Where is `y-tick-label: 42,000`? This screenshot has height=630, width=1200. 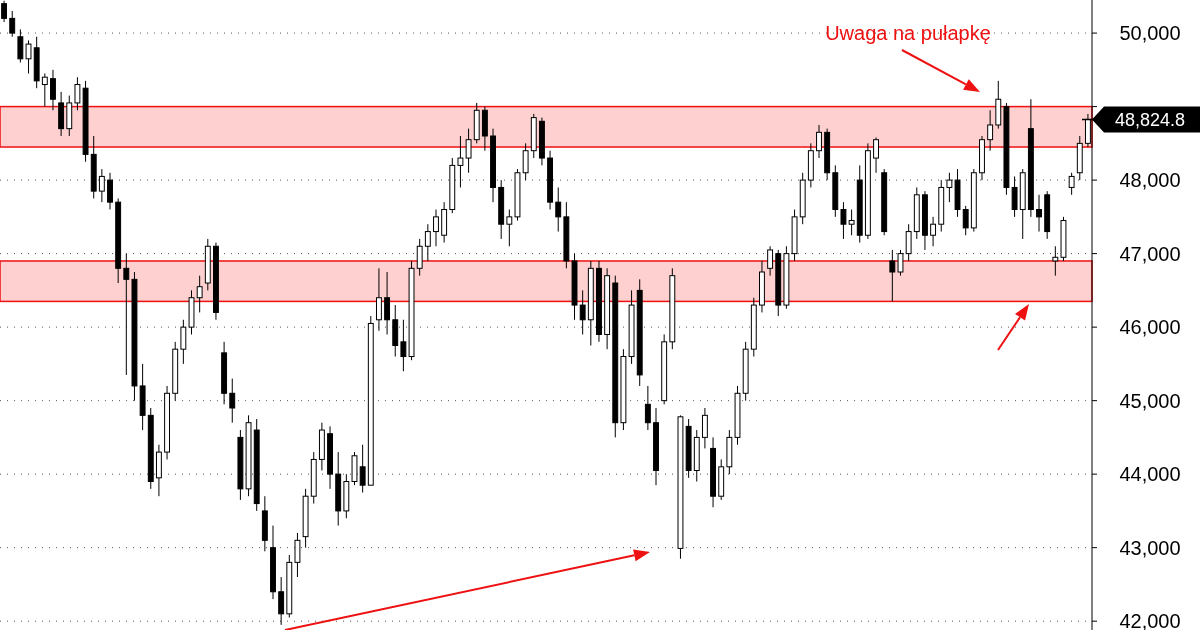
y-tick-label: 42,000 is located at coordinates (1150, 620).